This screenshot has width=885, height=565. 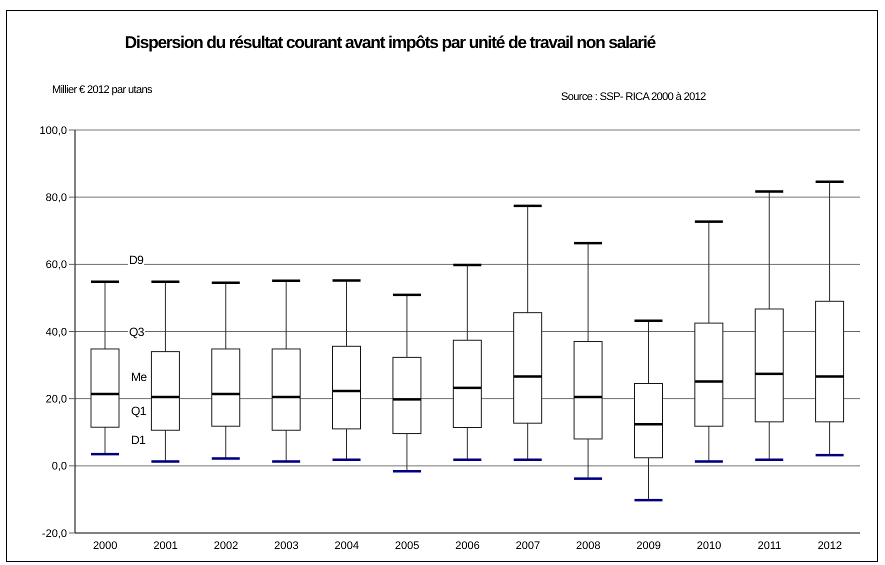 I want to click on y-tick-label: -20,0, so click(x=54, y=534).